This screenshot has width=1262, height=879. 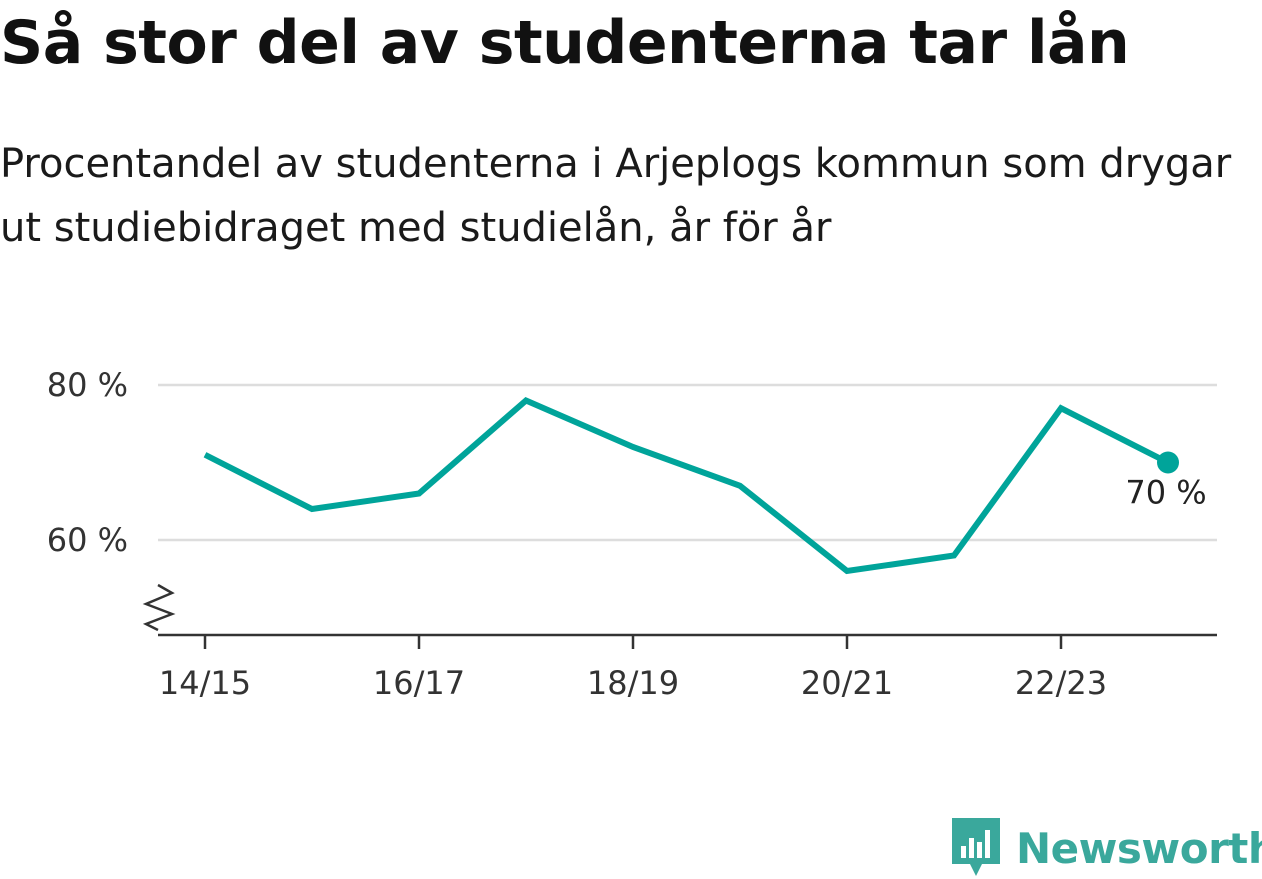 I want to click on x-tick-label: 16/17, so click(x=419, y=683).